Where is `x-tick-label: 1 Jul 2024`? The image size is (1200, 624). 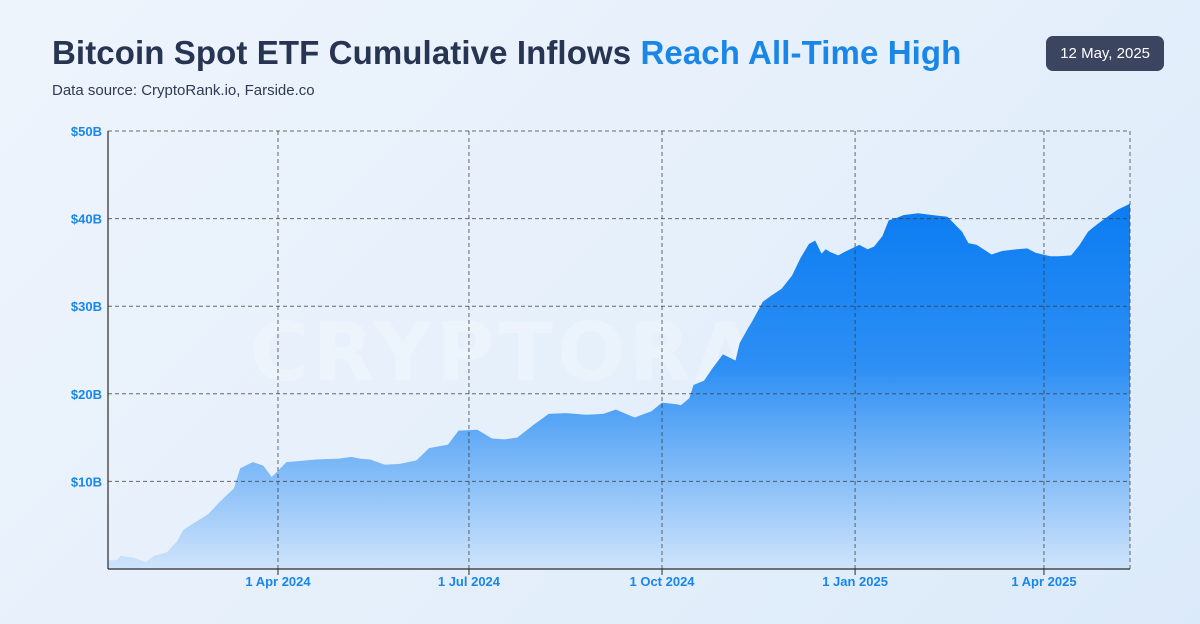 x-tick-label: 1 Jul 2024 is located at coordinates (469, 581).